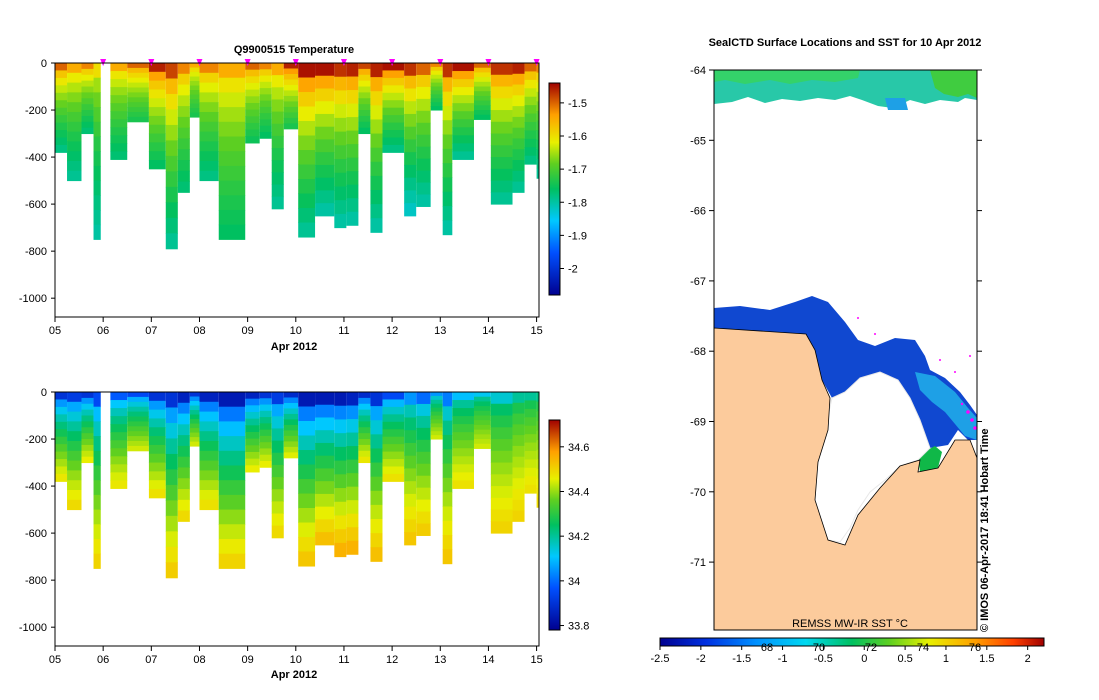 This screenshot has width=1099, height=700. What do you see at coordinates (698, 212) in the screenshot?
I see `map-y-tick-label: -66` at bounding box center [698, 212].